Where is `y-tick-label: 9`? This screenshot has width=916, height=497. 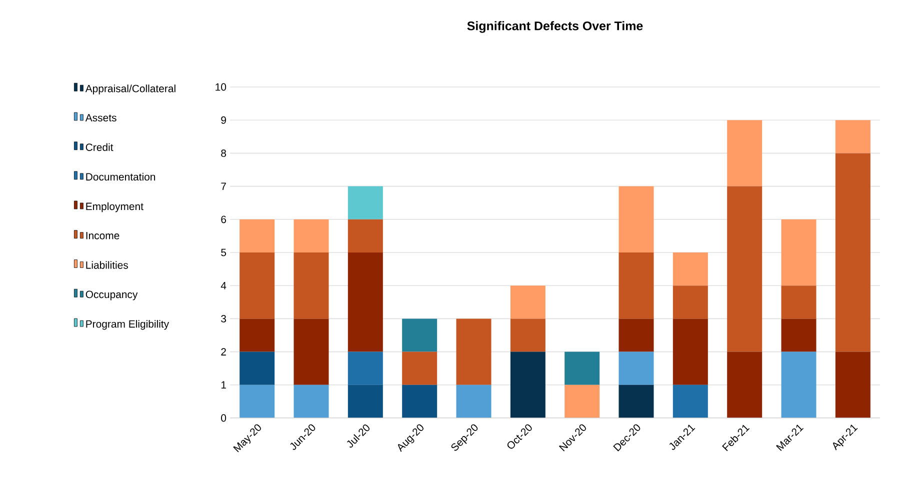 y-tick-label: 9 is located at coordinates (223, 120).